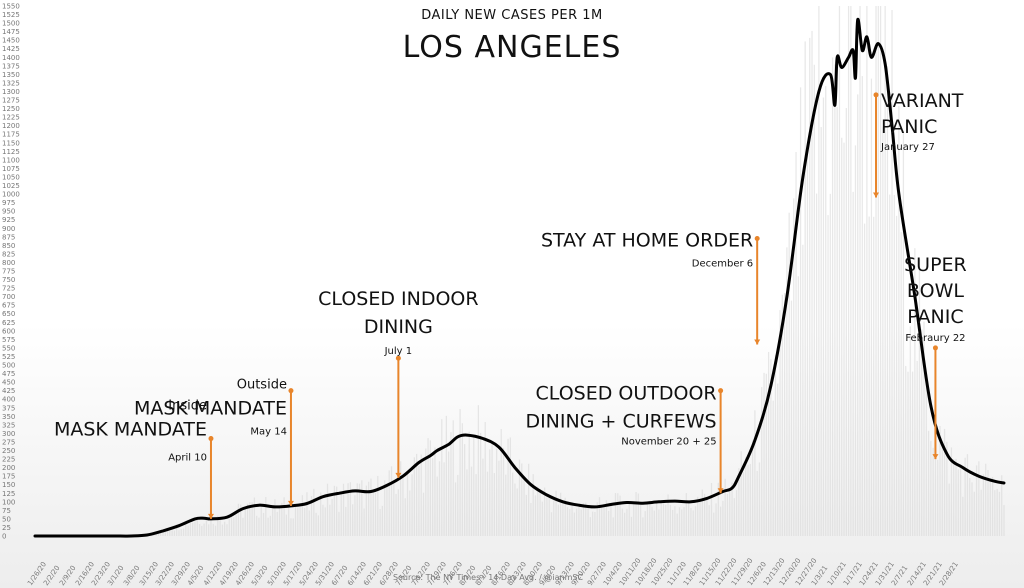 The width and height of the screenshot is (1024, 588). What do you see at coordinates (512, 15) in the screenshot?
I see `chart-subtitle: DAILY NEW CASES PER 1M` at bounding box center [512, 15].